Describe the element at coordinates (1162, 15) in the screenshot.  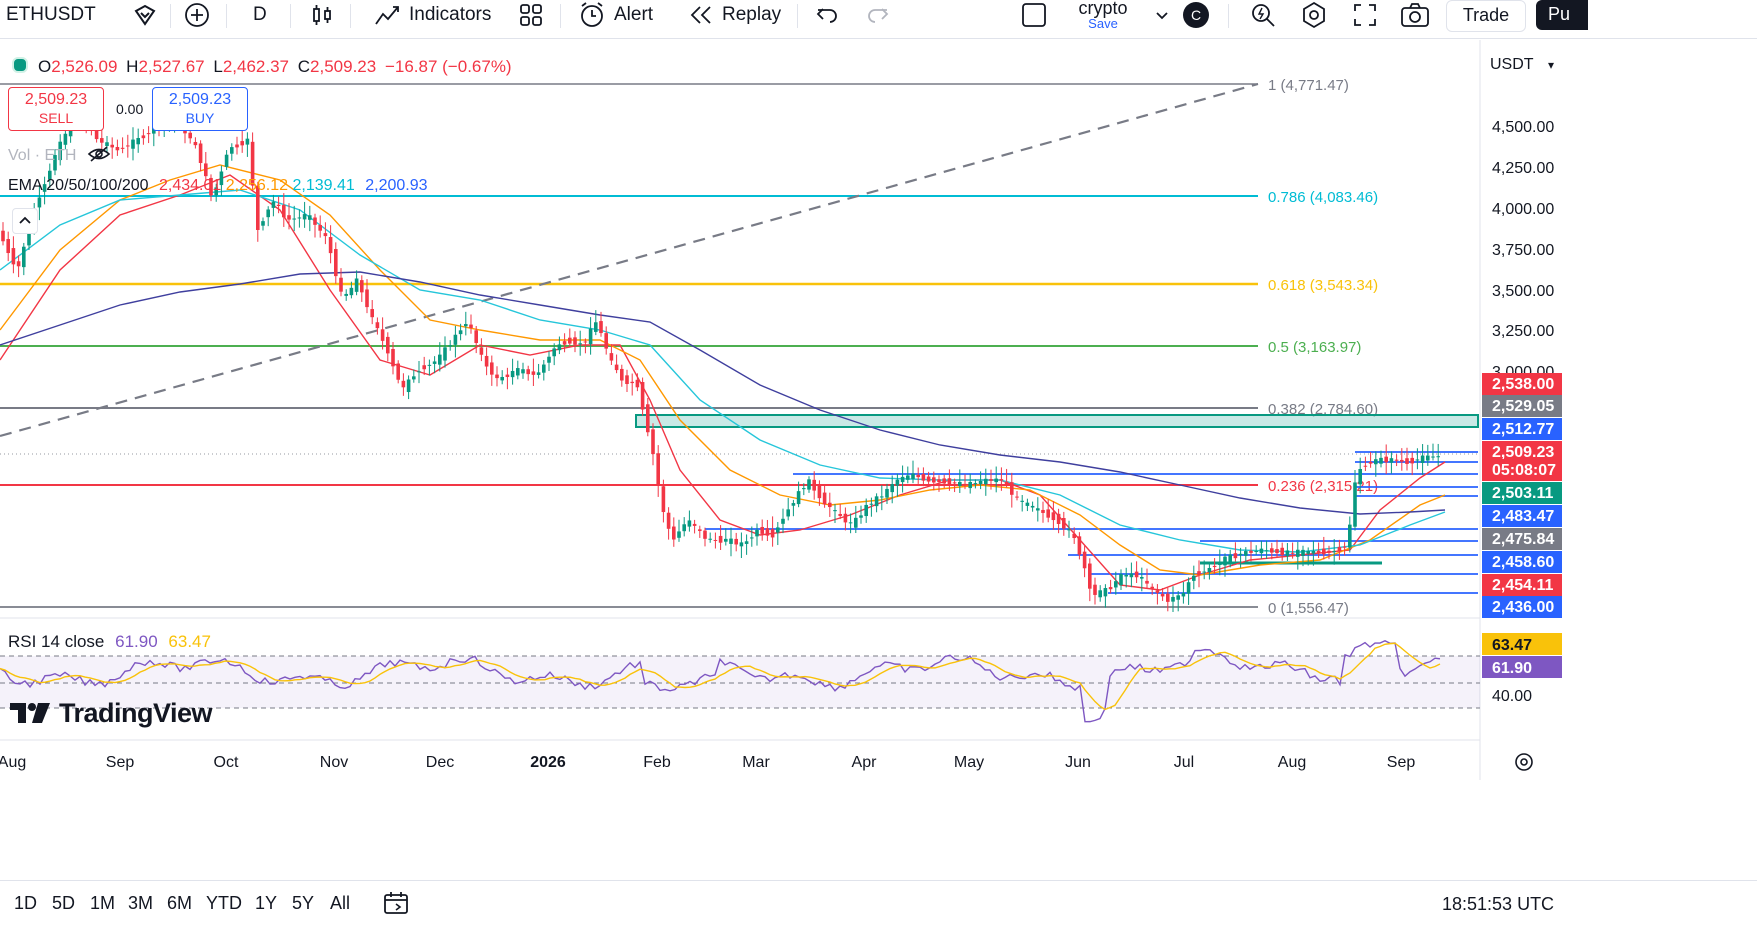
I see `chevron-down-icon` at that location.